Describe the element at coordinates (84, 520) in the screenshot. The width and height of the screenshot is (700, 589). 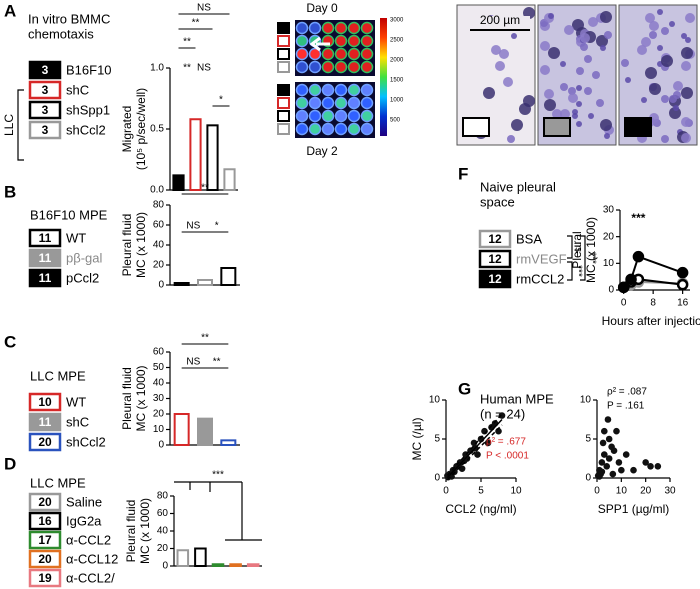
I see `legend-label: IgG2a` at that location.